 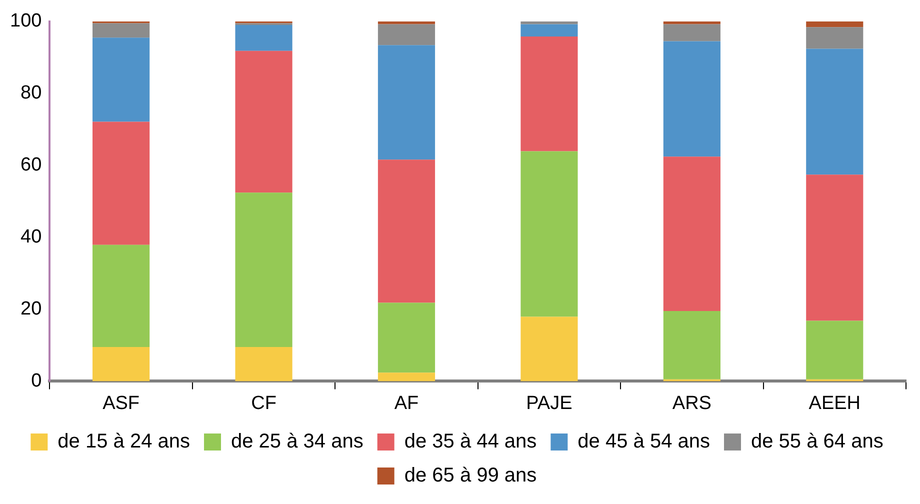 What do you see at coordinates (470, 475) in the screenshot?
I see `legend-label: de 65 à 99 ans` at bounding box center [470, 475].